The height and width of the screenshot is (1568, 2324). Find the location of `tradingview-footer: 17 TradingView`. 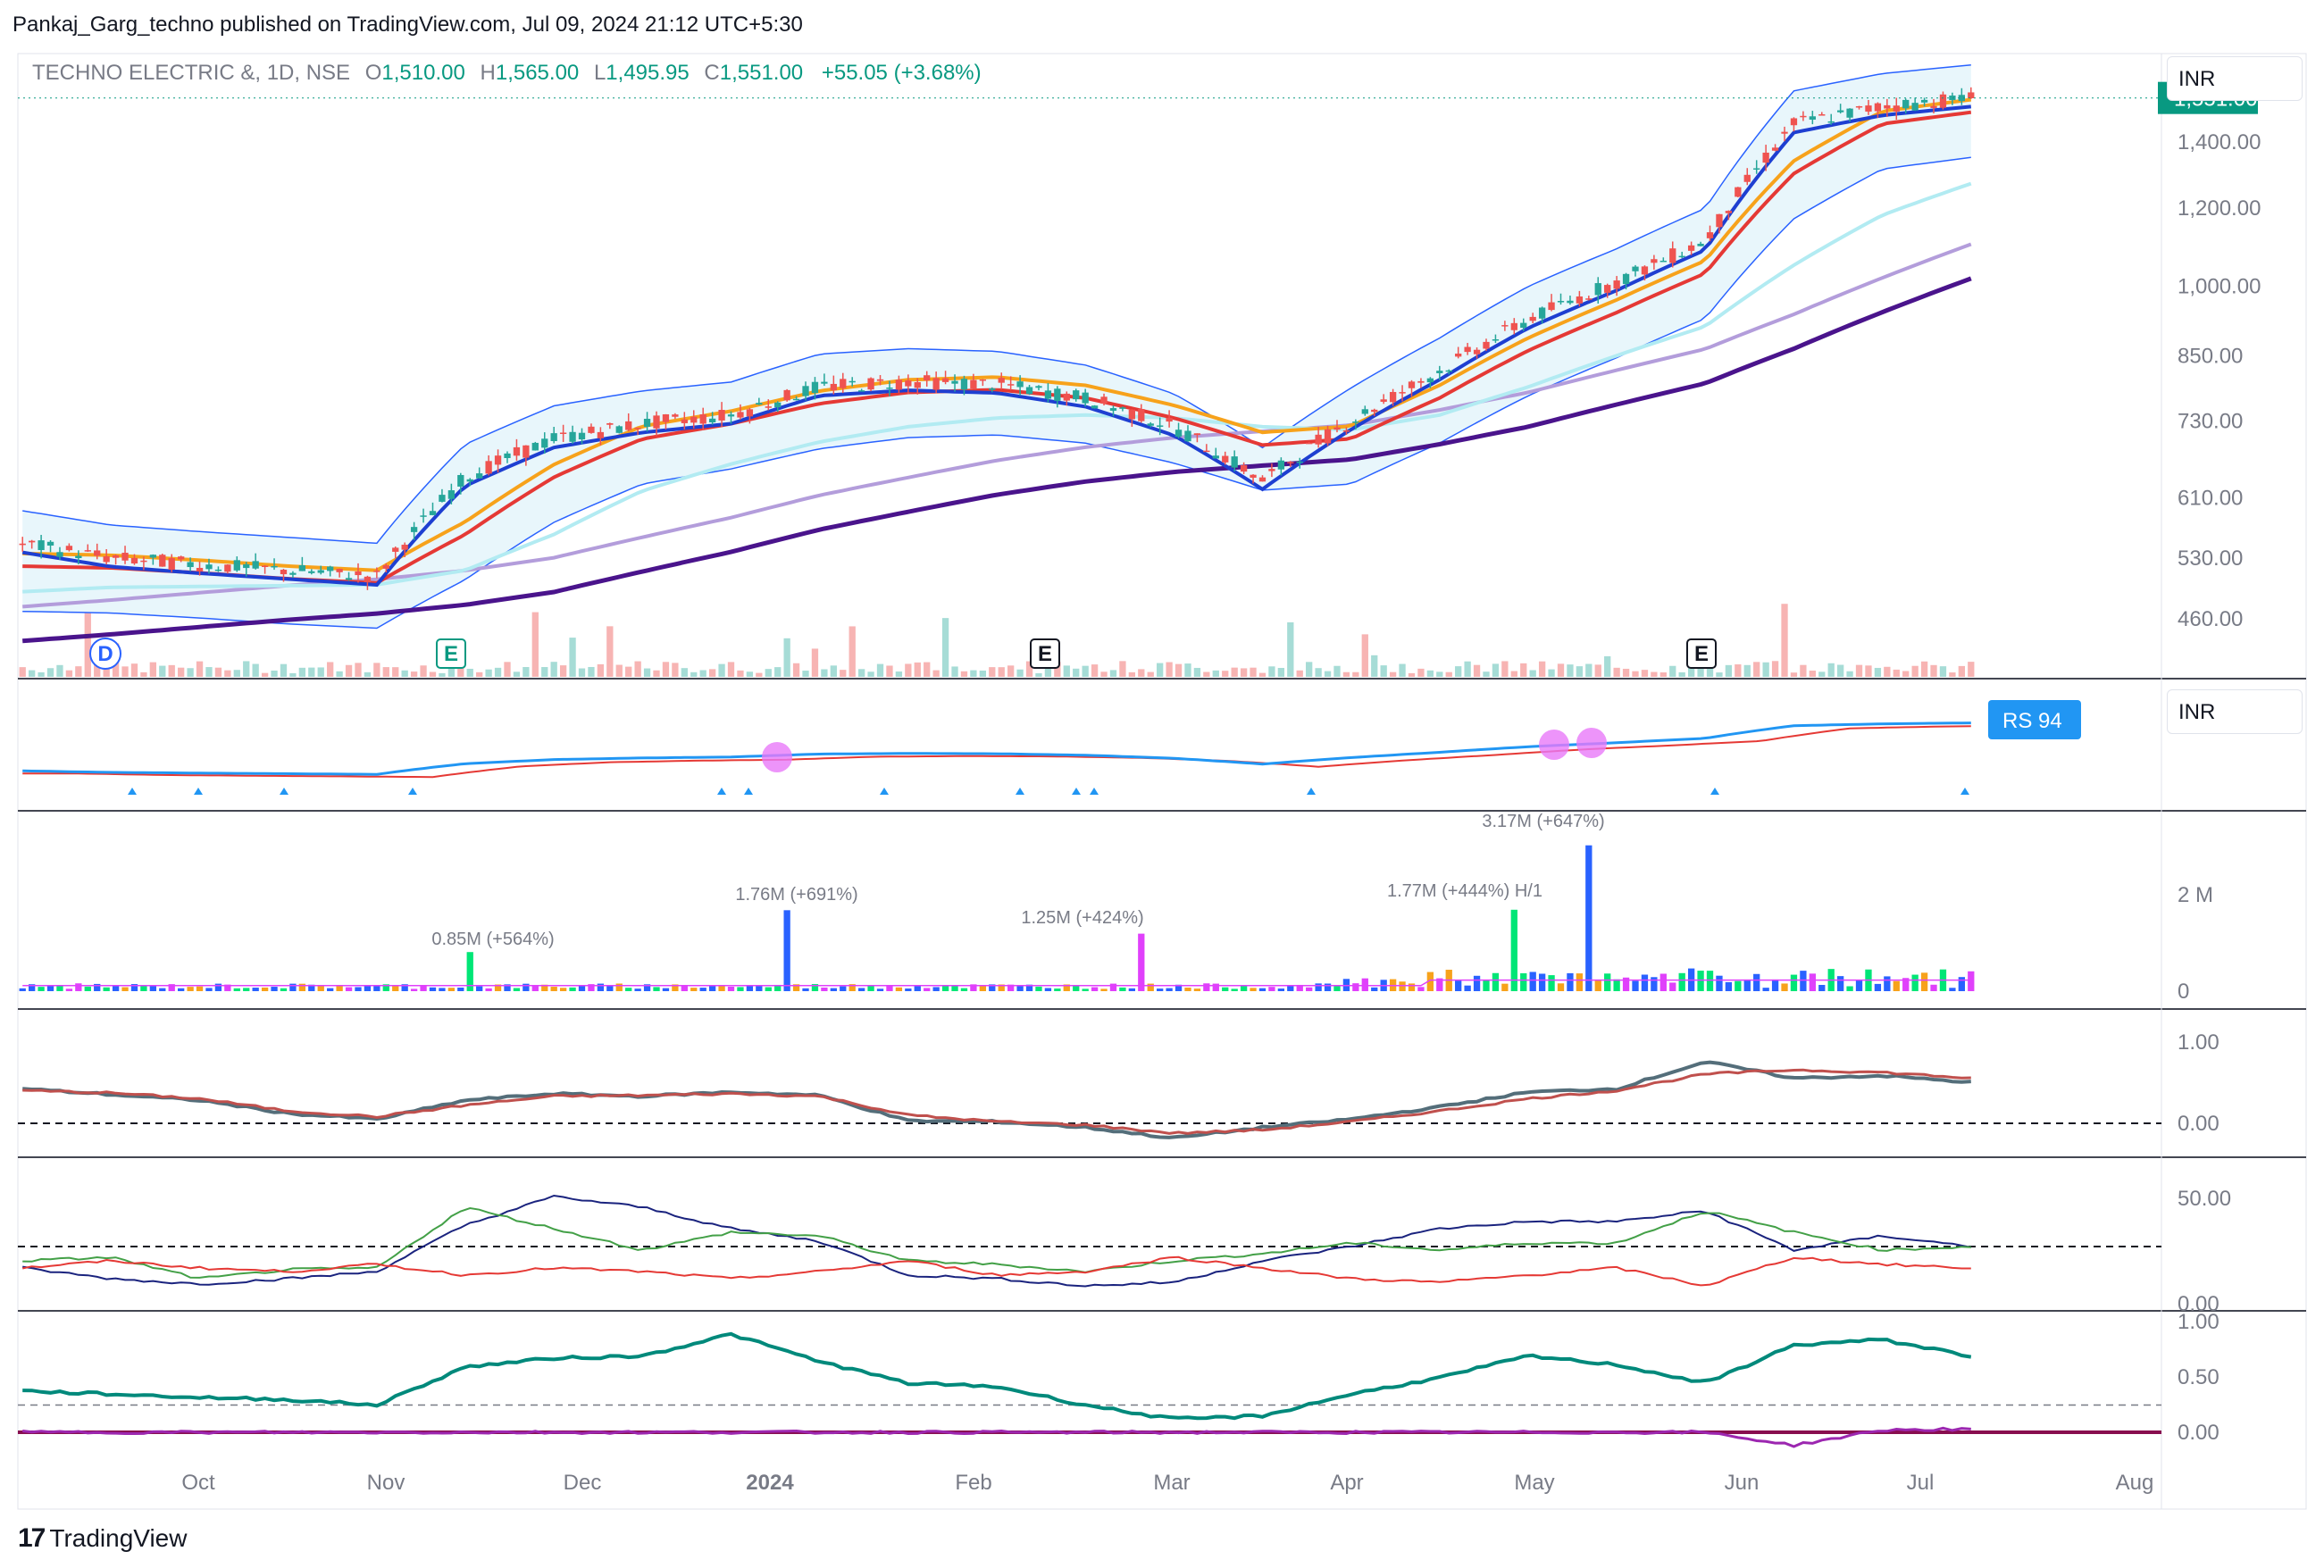

tradingview-footer: 17 TradingView is located at coordinates (102, 1538).